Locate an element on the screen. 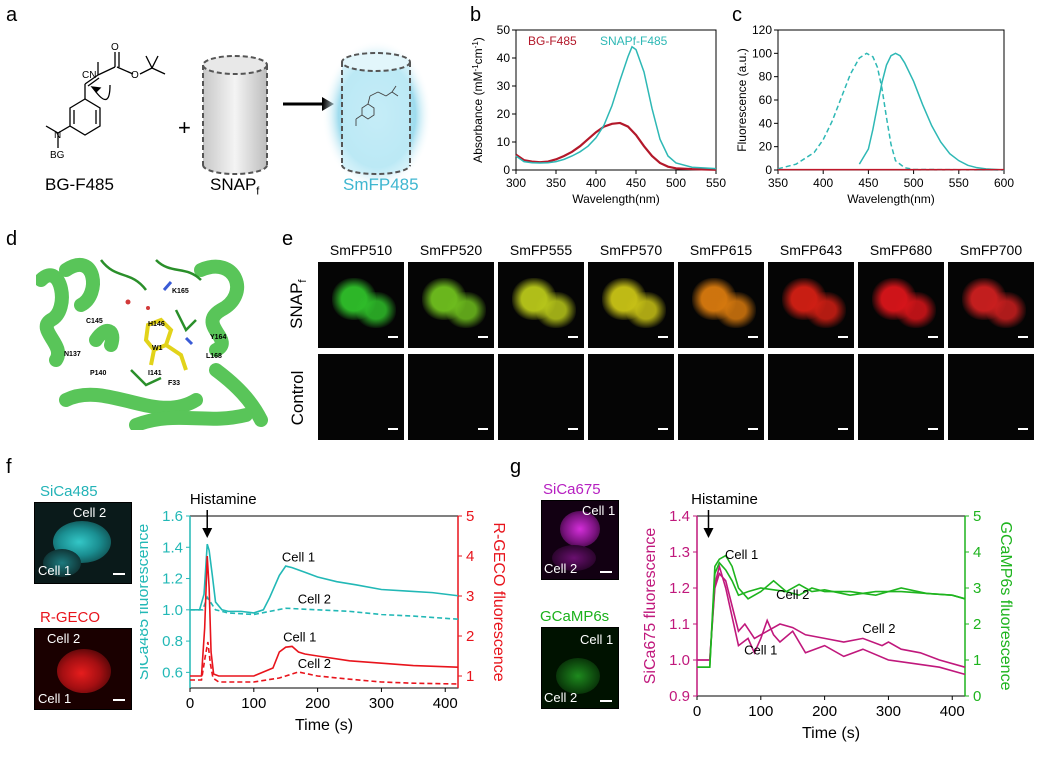  panel-letter-a: a is located at coordinates (12, 15).